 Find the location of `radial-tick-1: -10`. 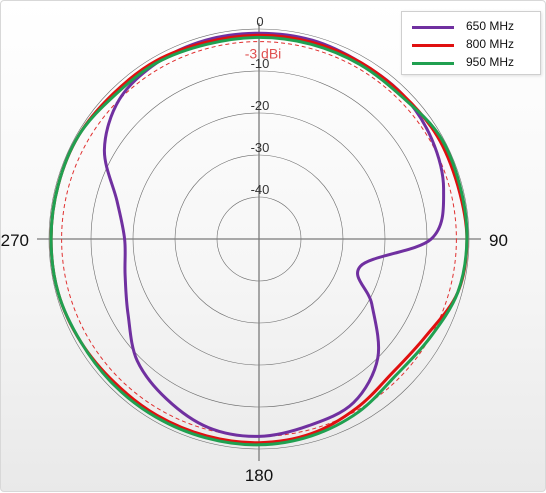

radial-tick-1: -10 is located at coordinates (260, 63).